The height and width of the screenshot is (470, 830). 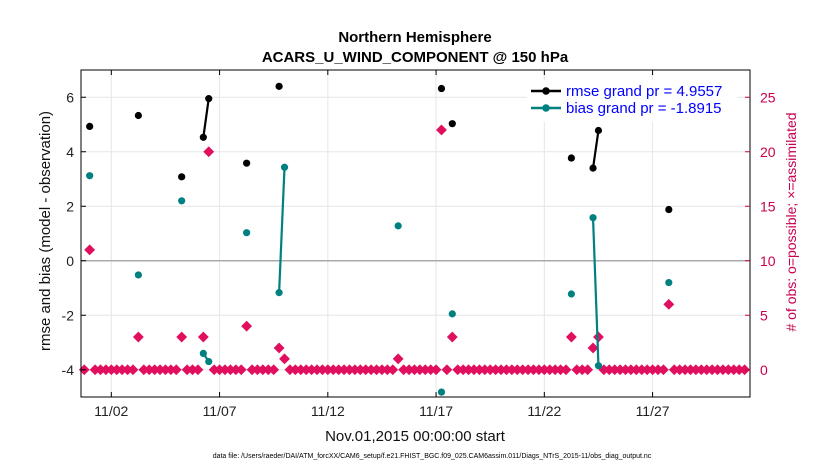 I want to click on legend-bias-label: bias grand pr = -1.8915, so click(x=644, y=108).